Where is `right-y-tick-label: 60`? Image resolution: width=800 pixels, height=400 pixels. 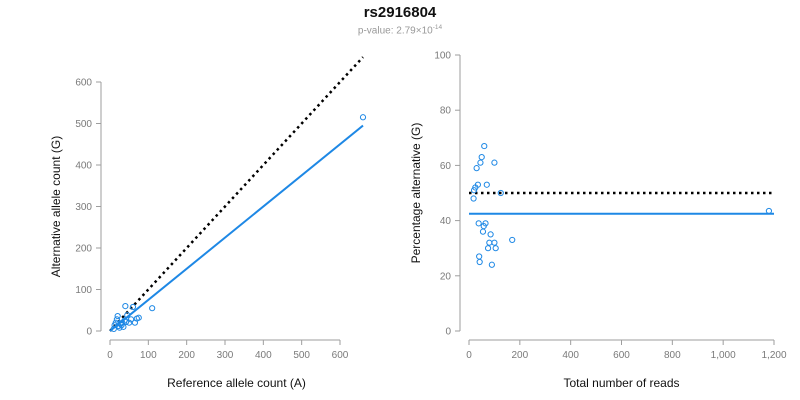 right-y-tick-label: 60 is located at coordinates (446, 166).